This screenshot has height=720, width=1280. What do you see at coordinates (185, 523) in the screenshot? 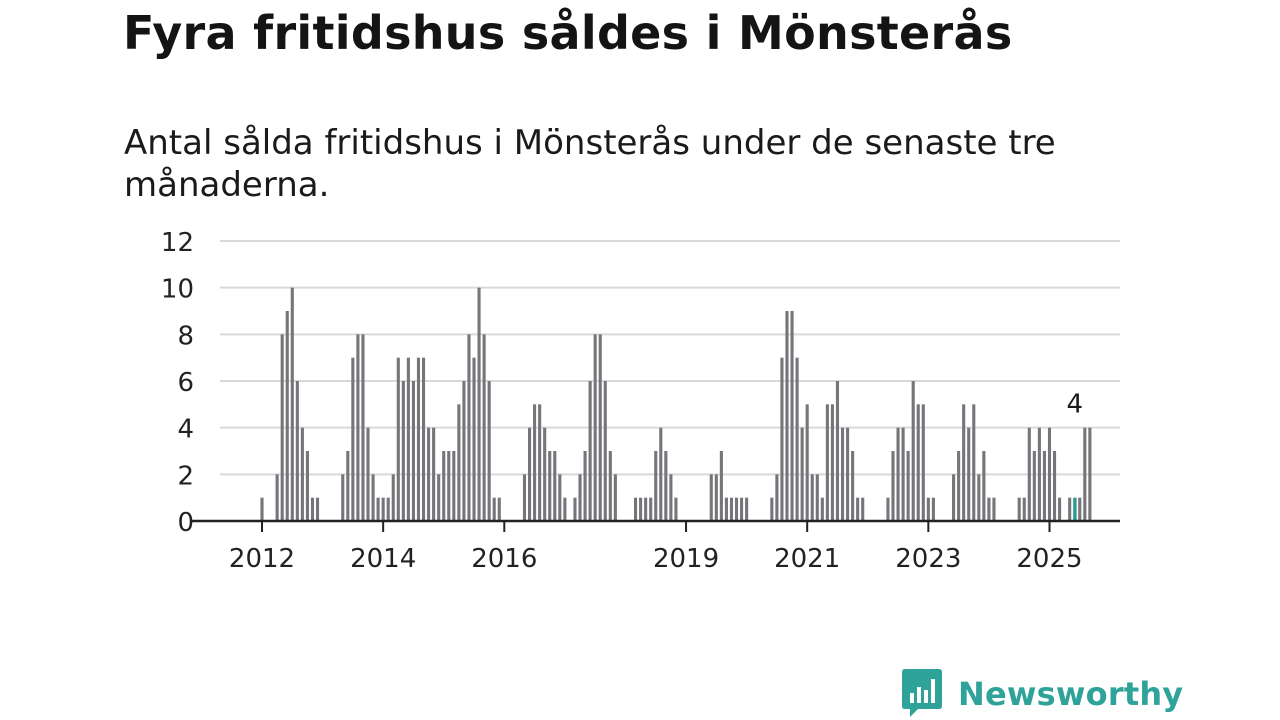
I see `y-tick-label: 0` at bounding box center [185, 523].